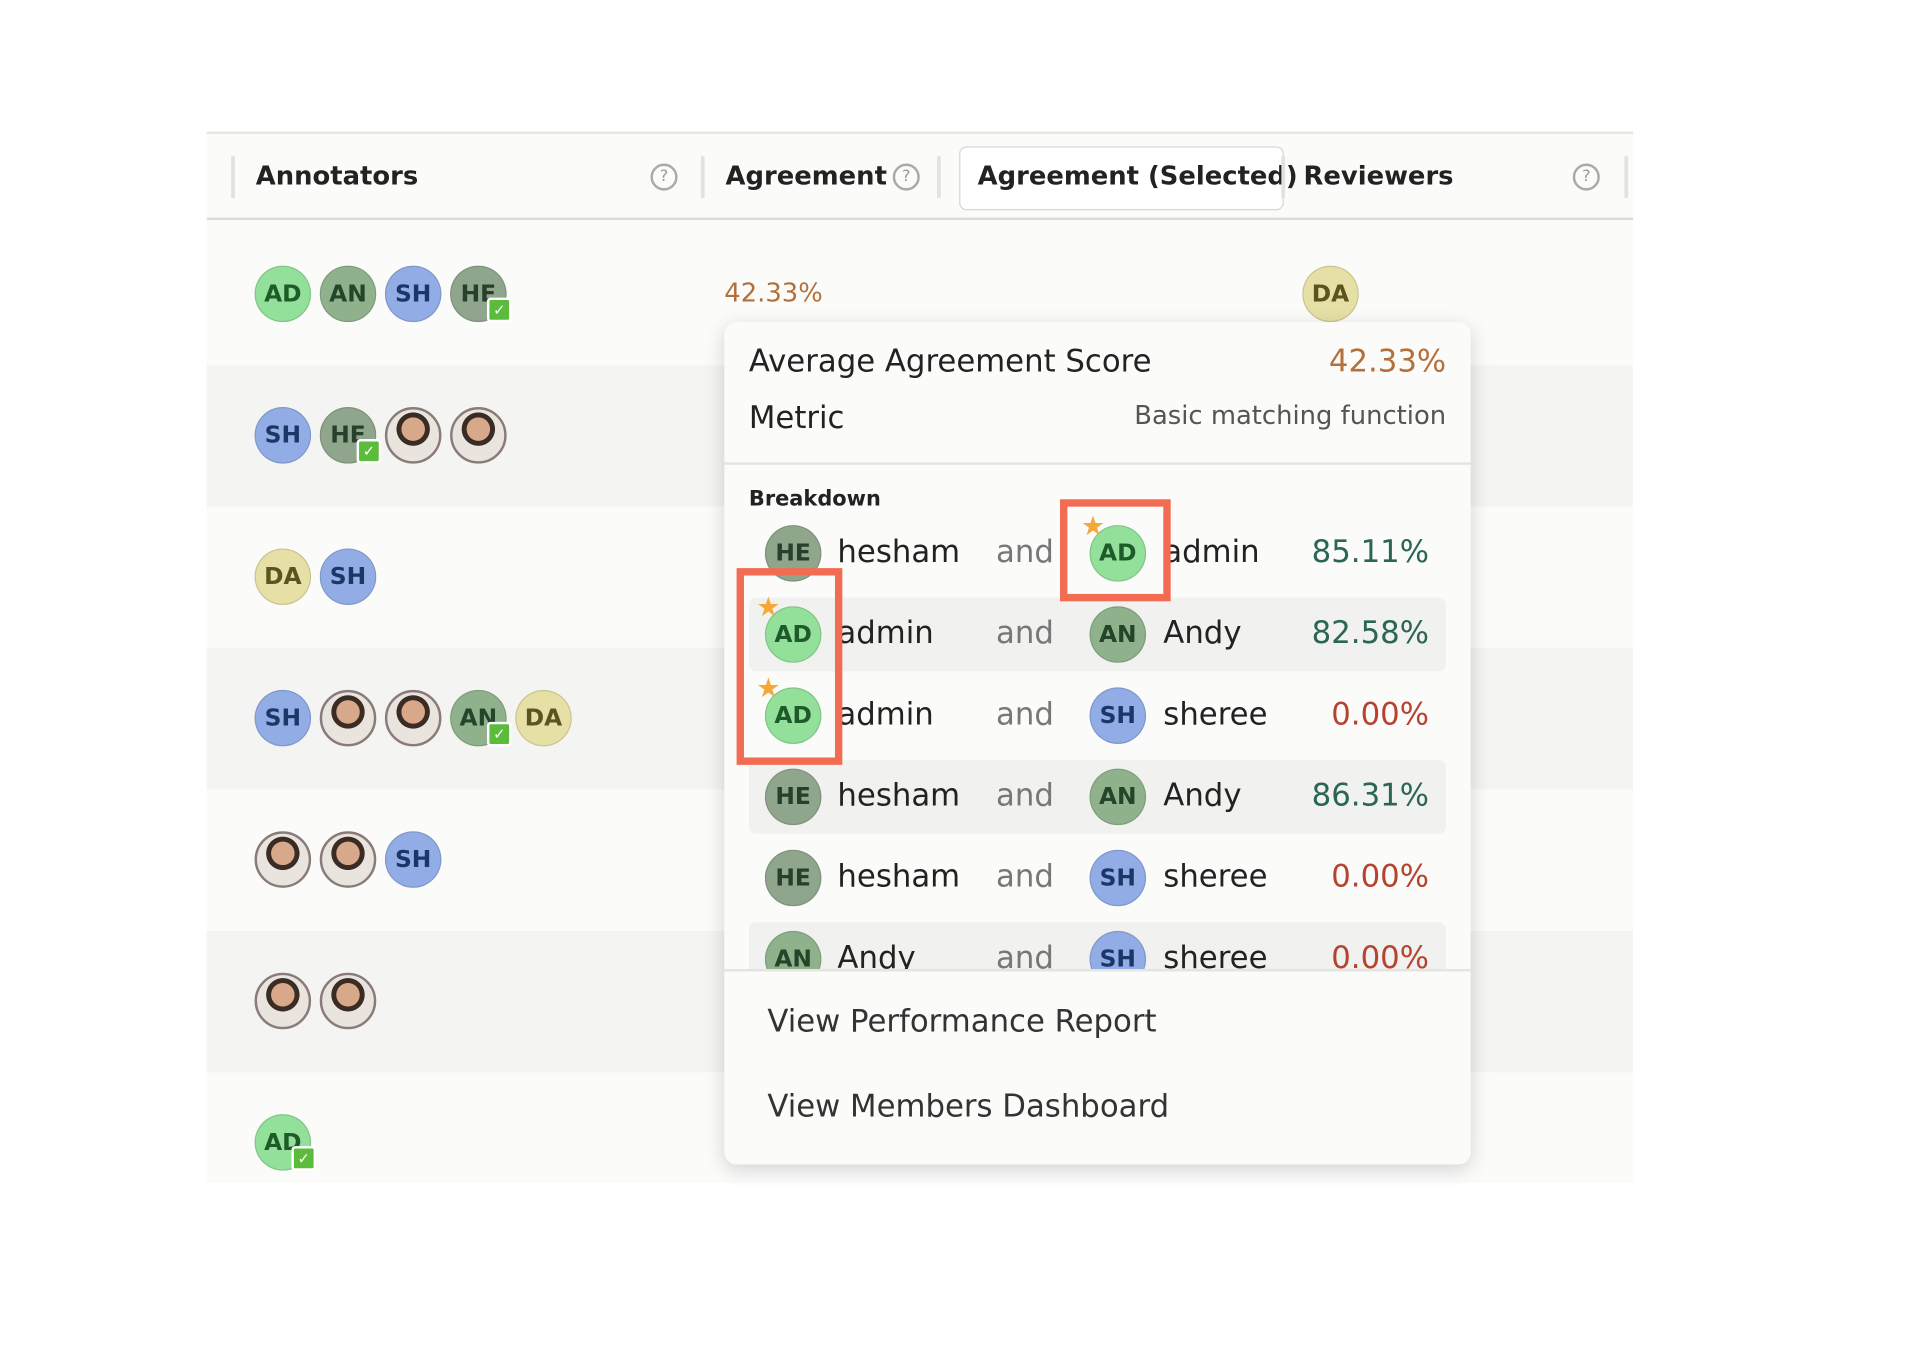 Image resolution: width=1906 pixels, height=1348 pixels. Describe the element at coordinates (1370, 632) in the screenshot. I see `pair-score: 82.58%` at that location.